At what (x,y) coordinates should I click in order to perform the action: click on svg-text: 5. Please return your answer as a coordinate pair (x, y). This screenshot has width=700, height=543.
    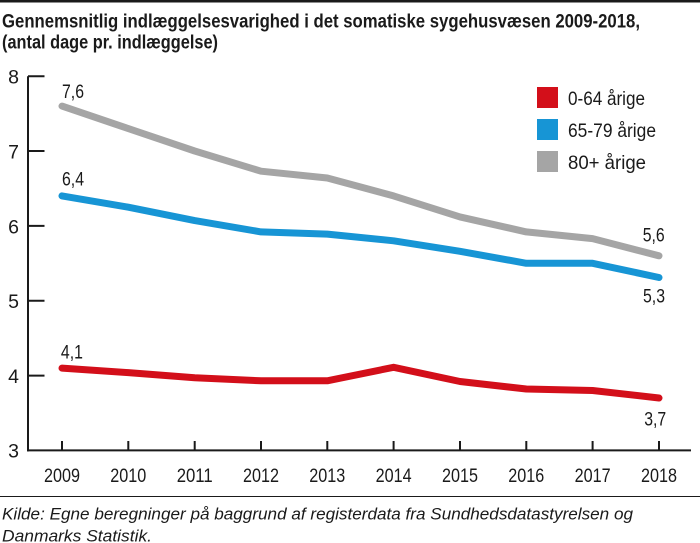
    Looking at the image, I should click on (13, 302).